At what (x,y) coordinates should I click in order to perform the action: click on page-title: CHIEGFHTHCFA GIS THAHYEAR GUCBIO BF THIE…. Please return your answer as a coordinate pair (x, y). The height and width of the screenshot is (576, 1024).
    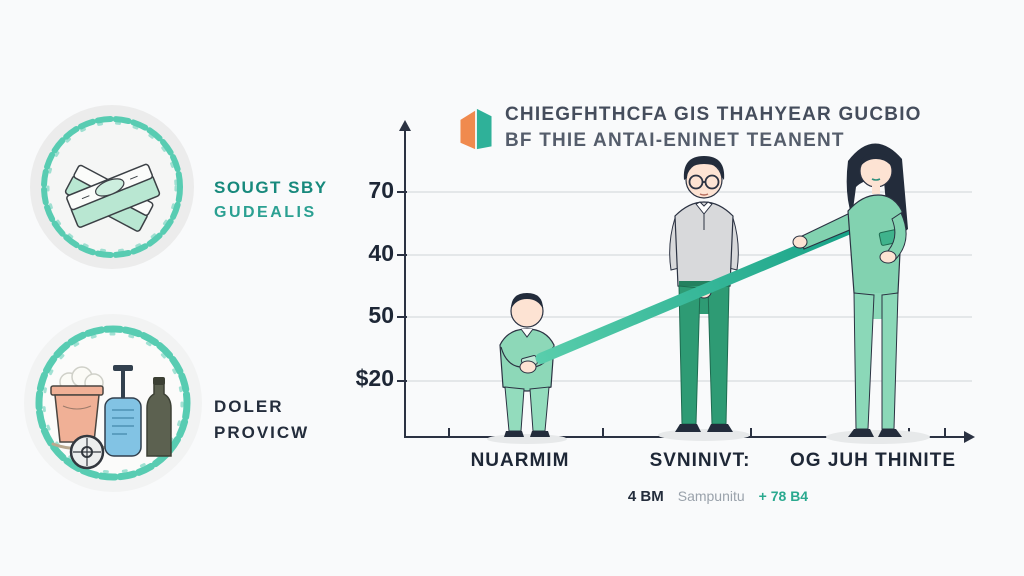
    Looking at the image, I should click on (713, 128).